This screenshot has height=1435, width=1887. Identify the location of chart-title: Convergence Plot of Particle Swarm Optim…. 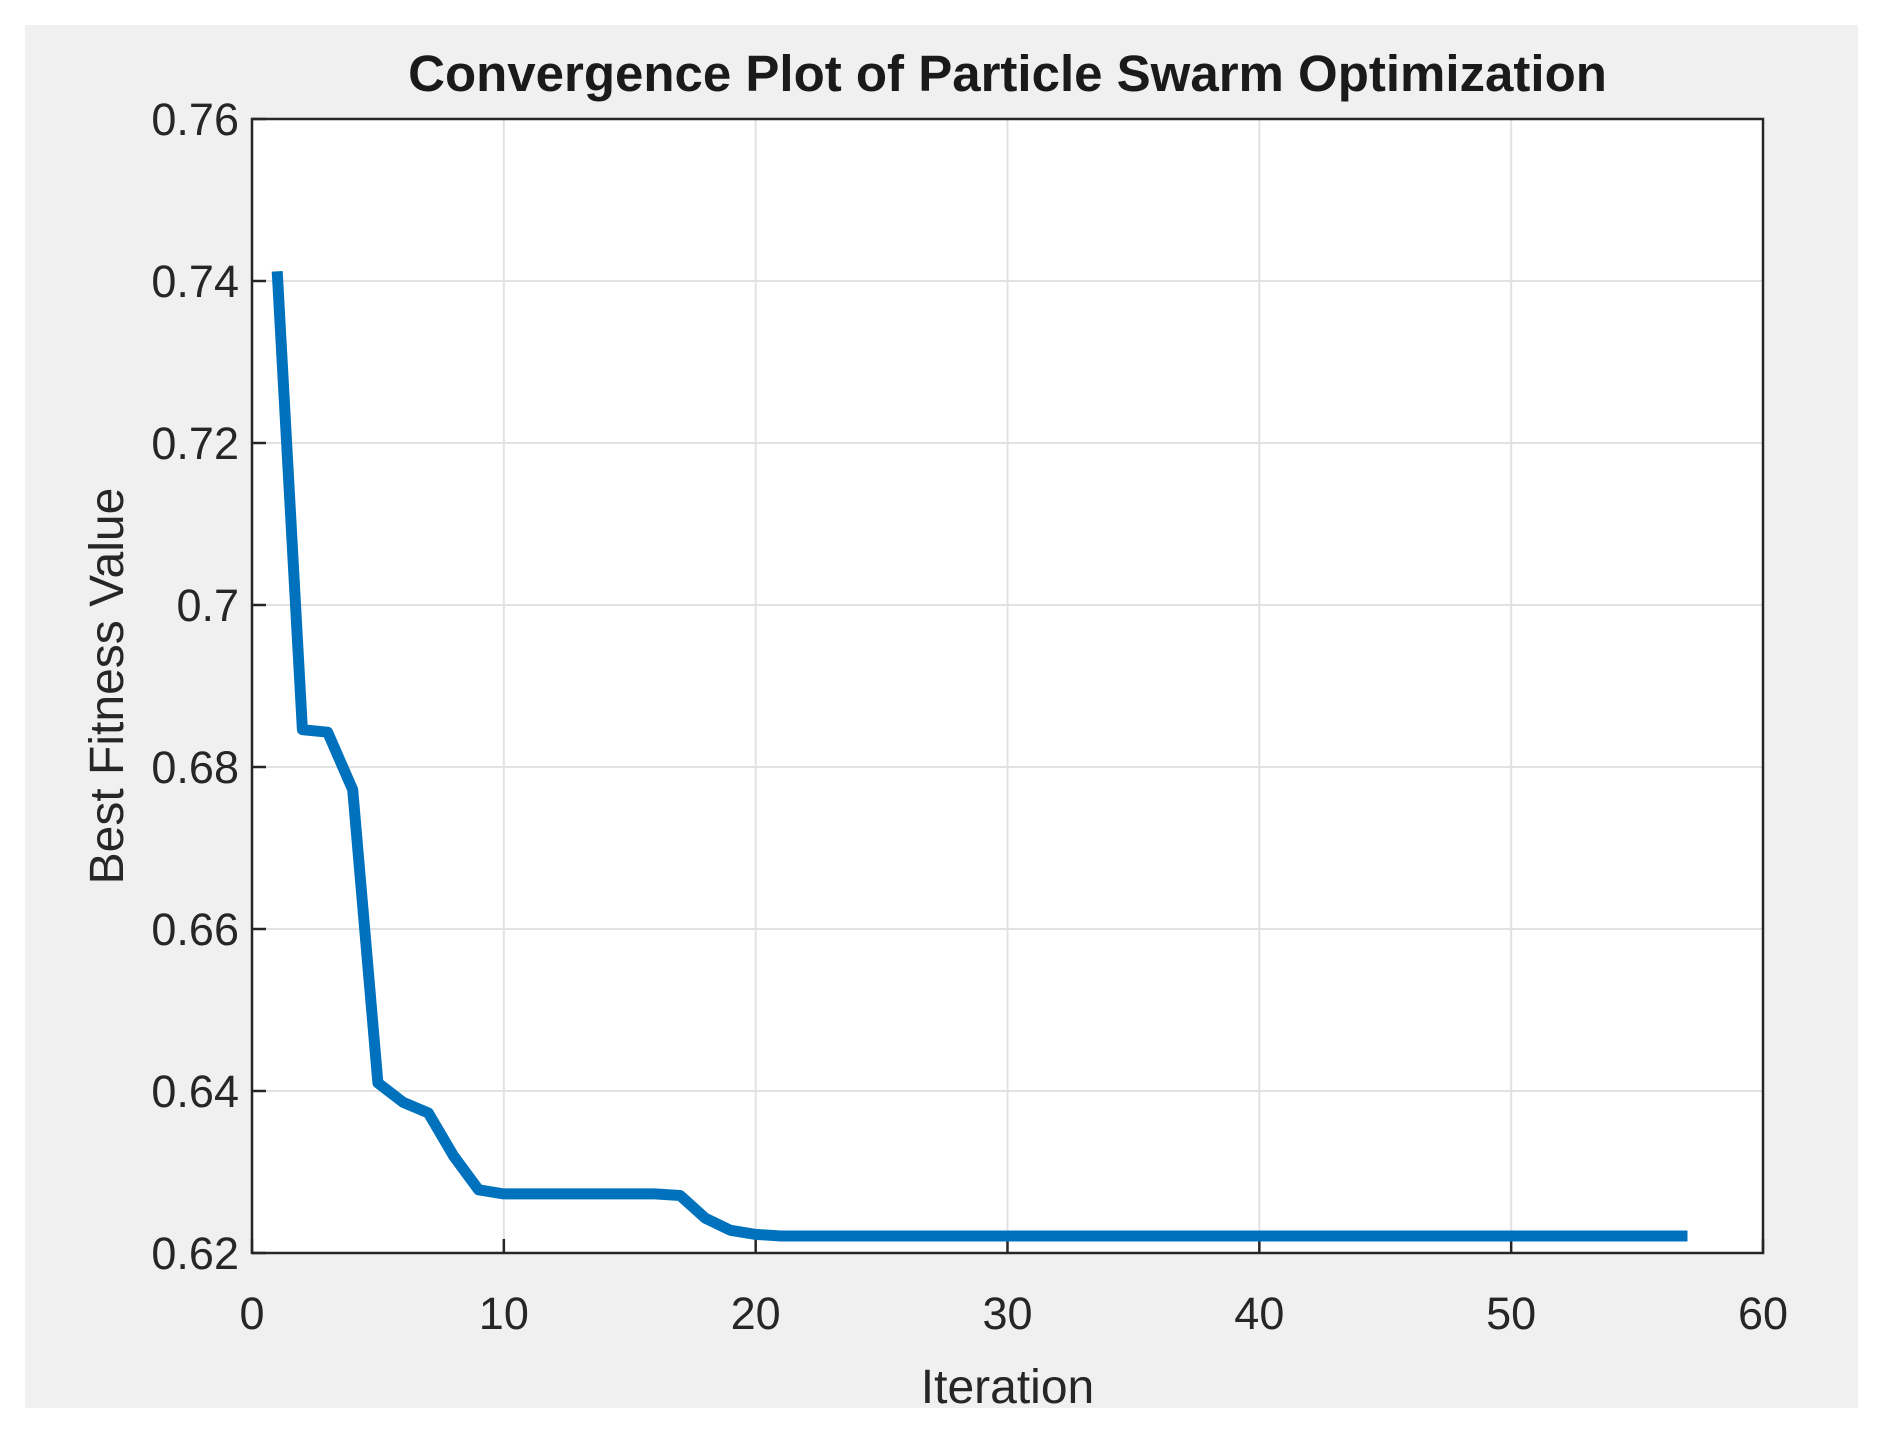
(1007, 73).